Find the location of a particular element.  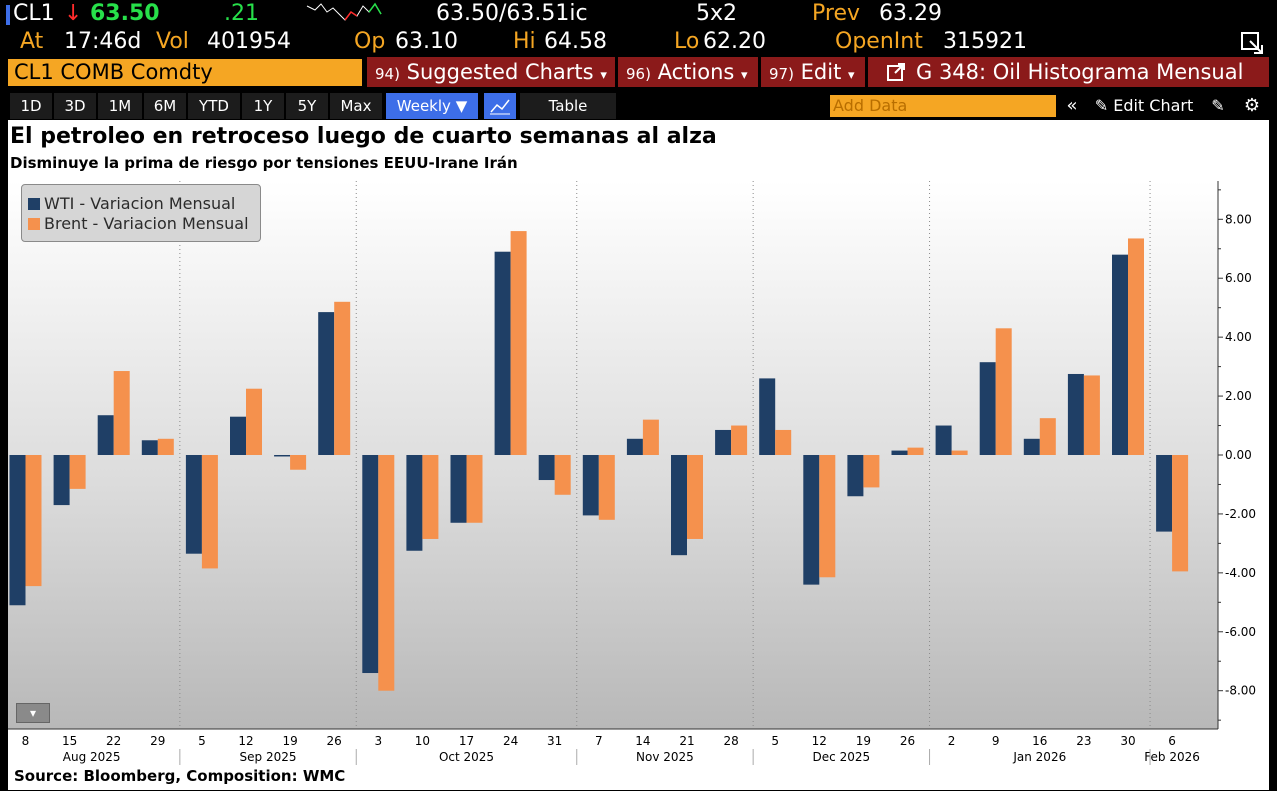

popout-icon is located at coordinates (1253, 43).